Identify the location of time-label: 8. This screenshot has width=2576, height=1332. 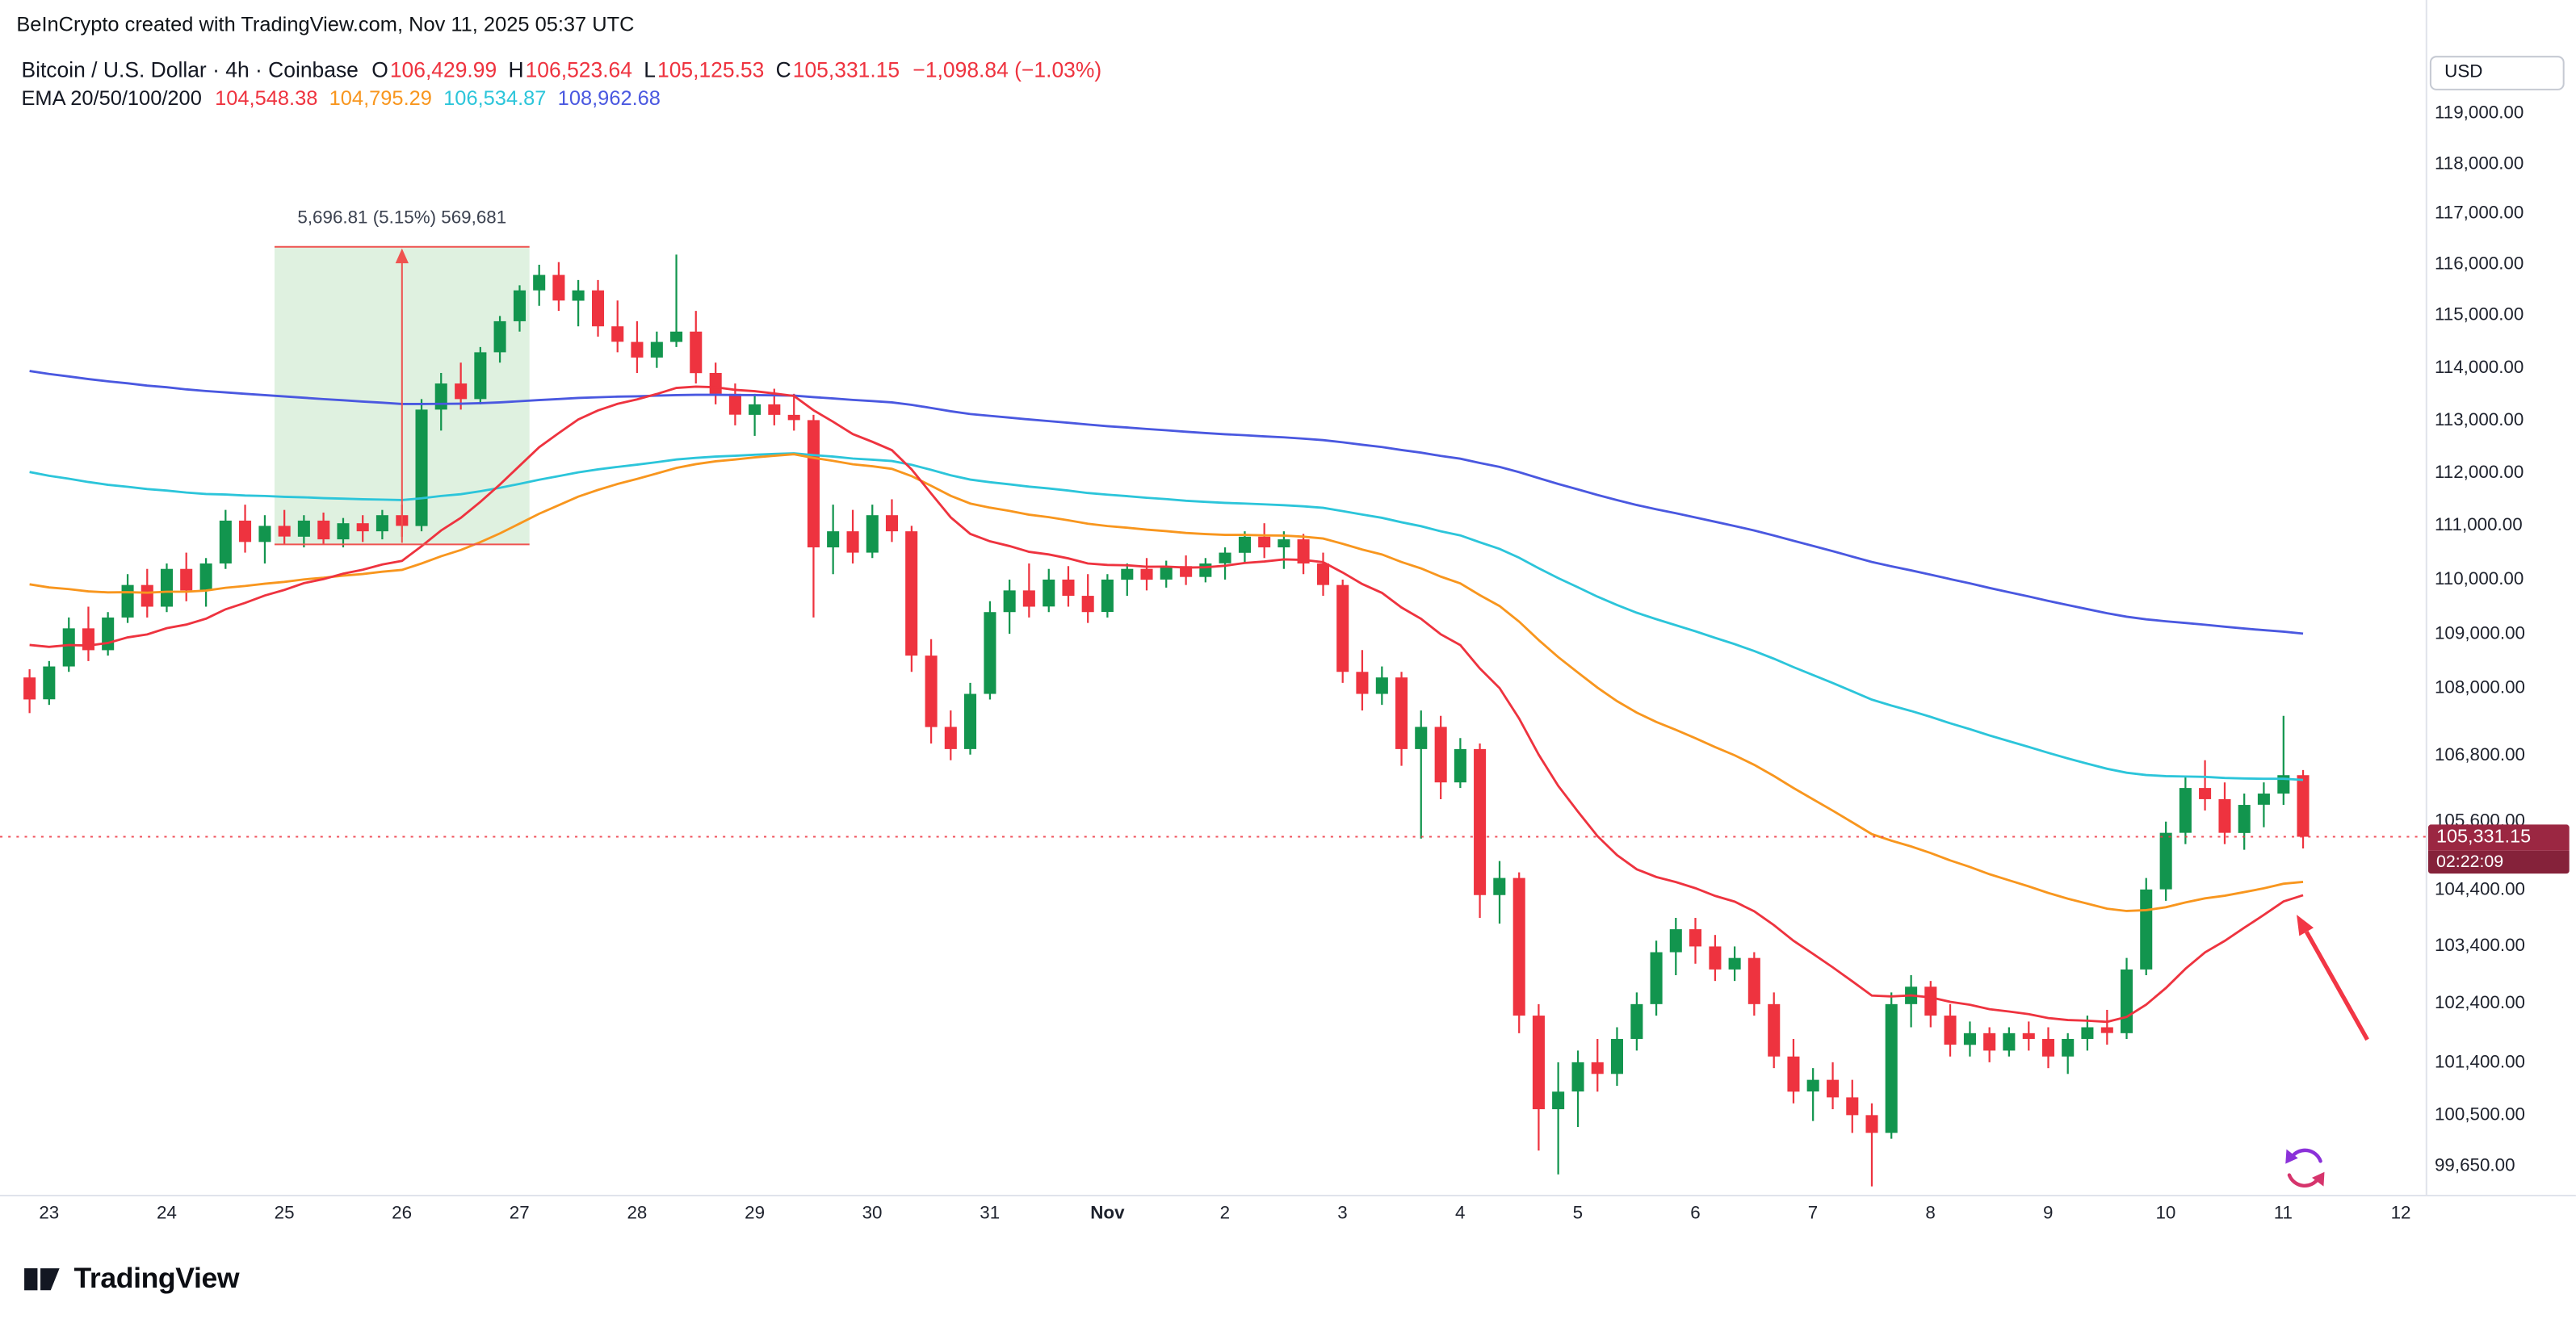
(1930, 1214).